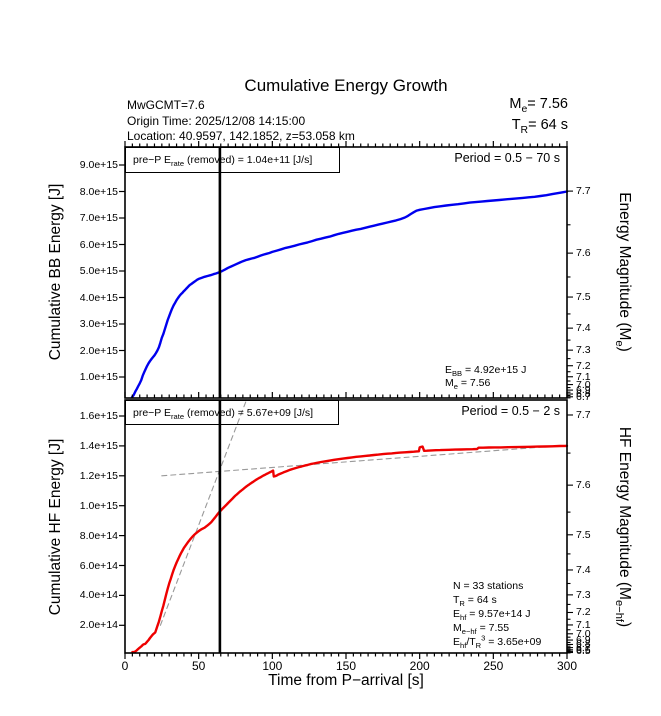 The height and width of the screenshot is (716, 661). I want to click on me-ytick-label: 7.7, so click(583, 191).